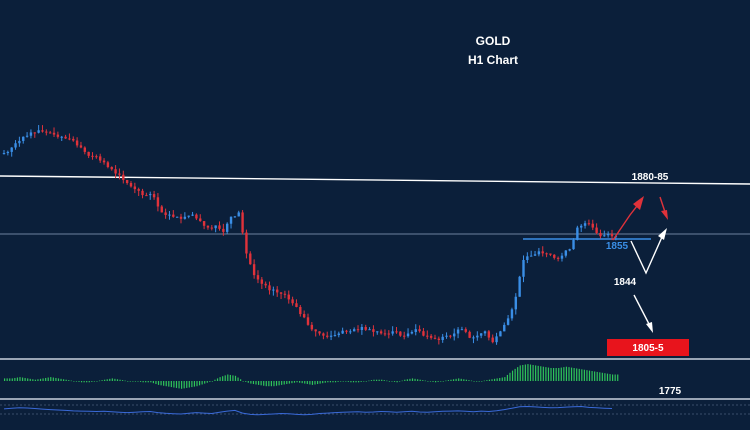 The image size is (750, 430). What do you see at coordinates (648, 348) in the screenshot?
I see `target-label: 1805-5` at bounding box center [648, 348].